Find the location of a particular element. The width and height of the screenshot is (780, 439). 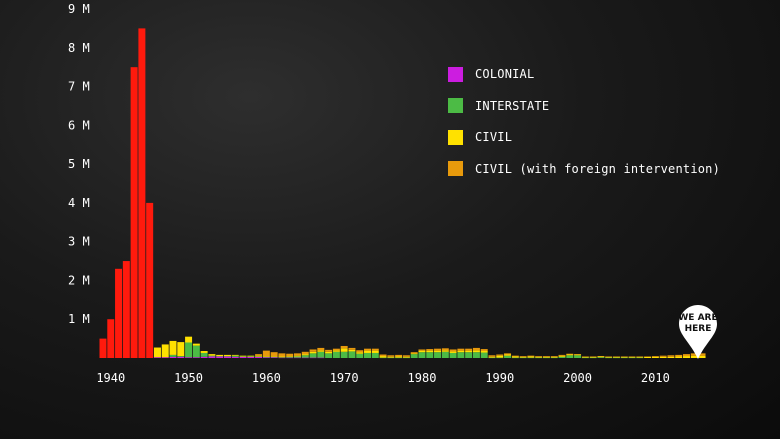

bar-civil_foreign-1987 is located at coordinates (476, 349).